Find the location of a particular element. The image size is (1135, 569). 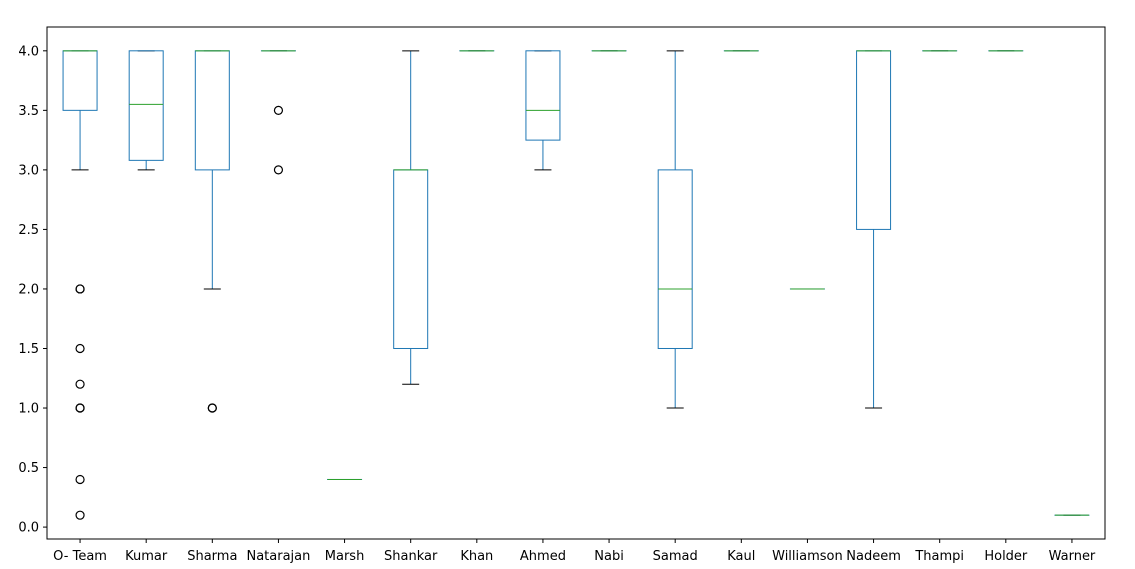

y-tick-label: 1.5 is located at coordinates (28, 349).